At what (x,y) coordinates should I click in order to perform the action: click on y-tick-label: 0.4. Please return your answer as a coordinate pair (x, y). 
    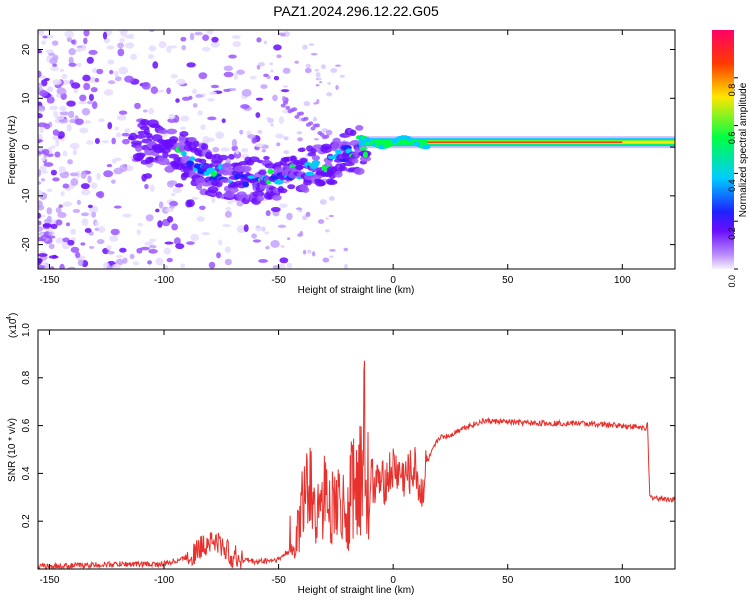
    Looking at the image, I should click on (26, 473).